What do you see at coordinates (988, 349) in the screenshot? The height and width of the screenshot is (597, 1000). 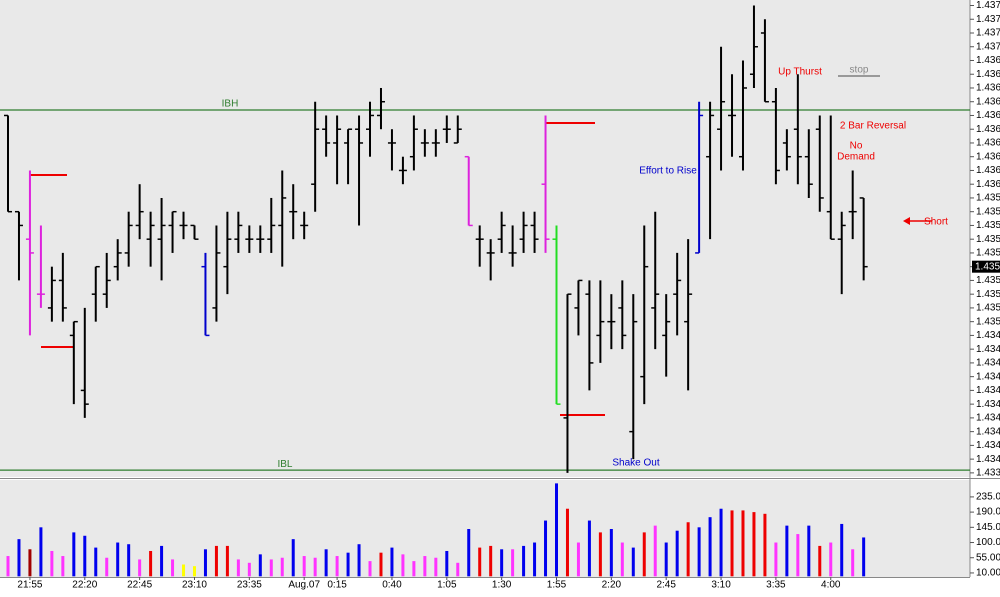 I see `y-tick-label: 1.4348` at bounding box center [988, 349].